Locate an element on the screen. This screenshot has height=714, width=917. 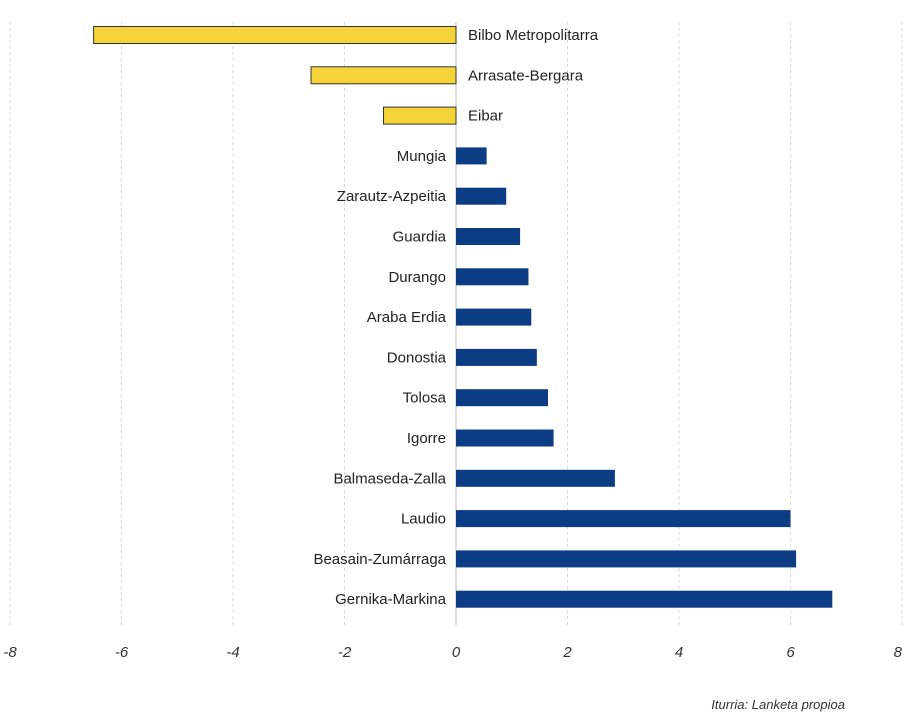
x-tick-label: 0 is located at coordinates (456, 652).